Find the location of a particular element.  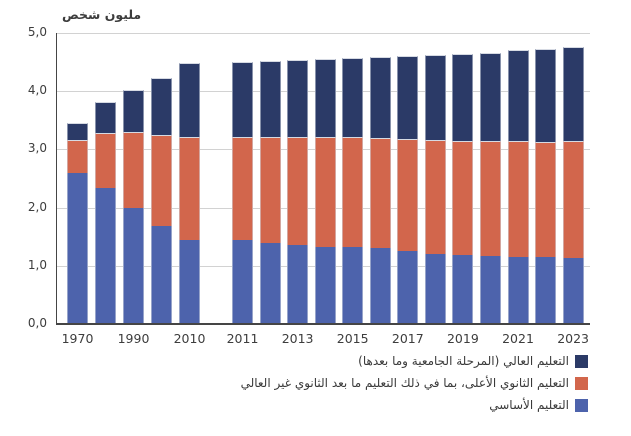

legend-label: التعليم الأساسي is located at coordinates (529, 405).